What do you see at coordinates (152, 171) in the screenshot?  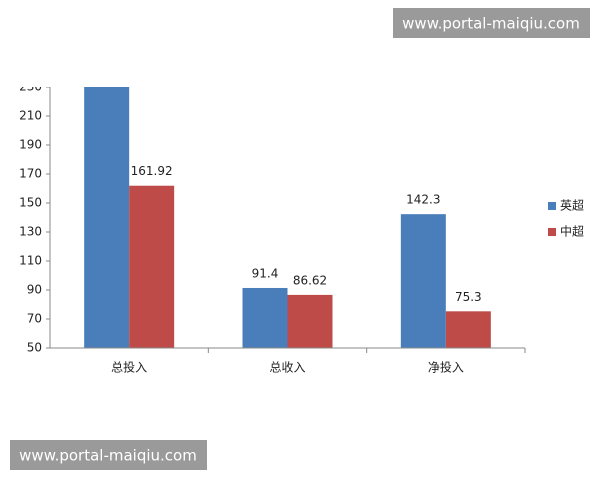 I see `data-label: 161.92` at bounding box center [152, 171].